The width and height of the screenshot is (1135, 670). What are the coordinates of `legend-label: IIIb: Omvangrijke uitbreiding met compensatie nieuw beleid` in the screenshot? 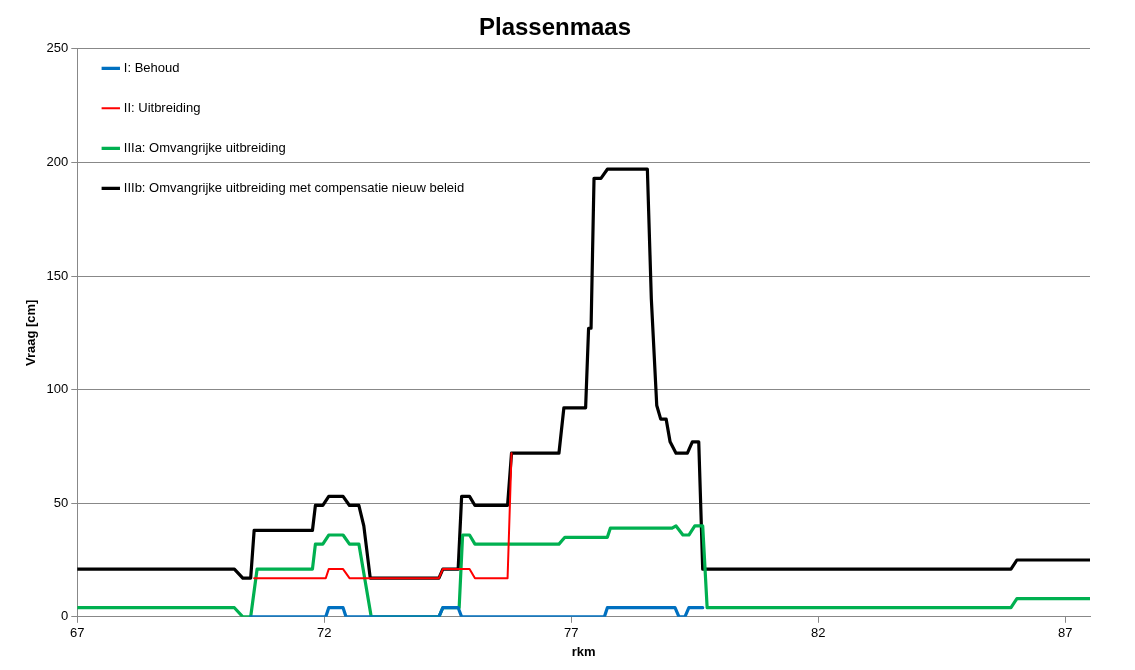 It's located at (294, 187).